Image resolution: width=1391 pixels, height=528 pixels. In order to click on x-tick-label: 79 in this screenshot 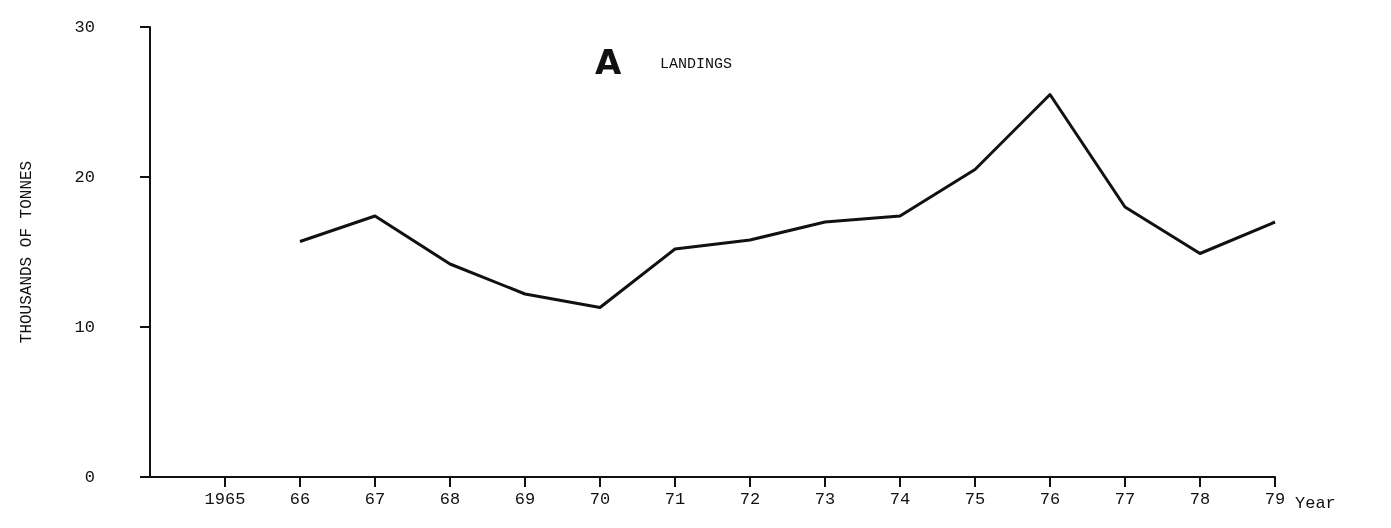, I will do `click(1275, 499)`.